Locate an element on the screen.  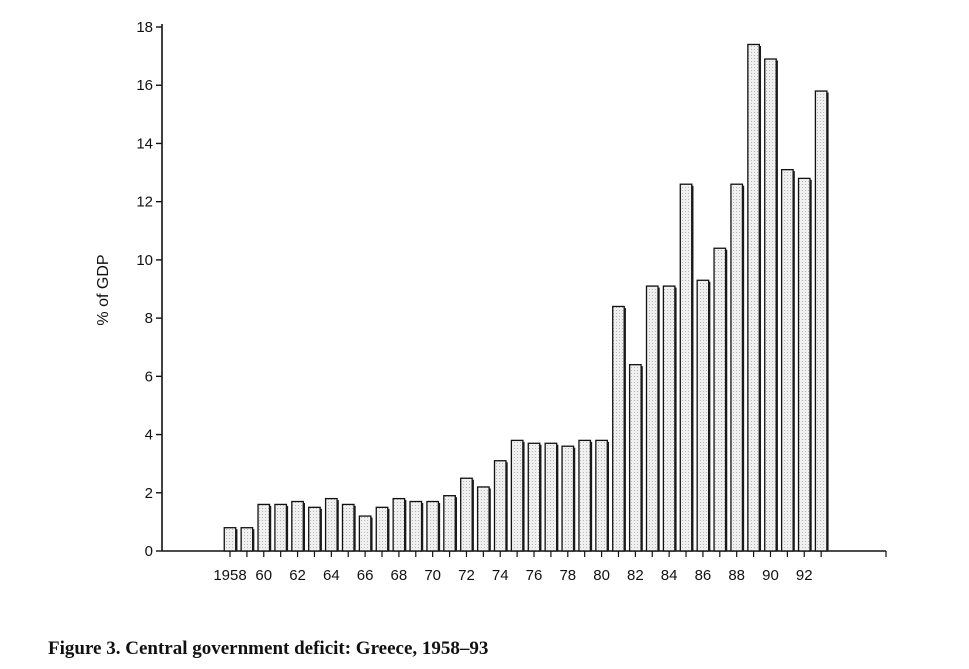
bar-1966 is located at coordinates (365, 533).